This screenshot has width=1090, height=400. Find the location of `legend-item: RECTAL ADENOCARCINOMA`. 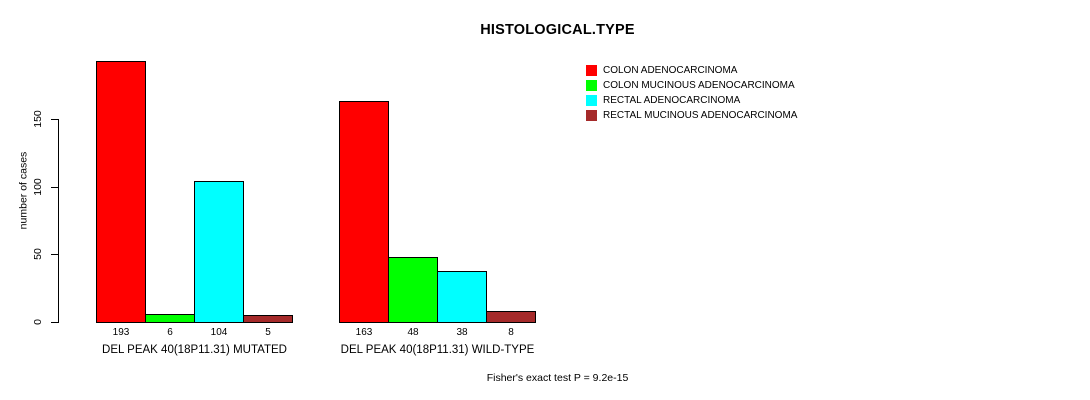

legend-item: RECTAL ADENOCARCINOMA is located at coordinates (691, 100).